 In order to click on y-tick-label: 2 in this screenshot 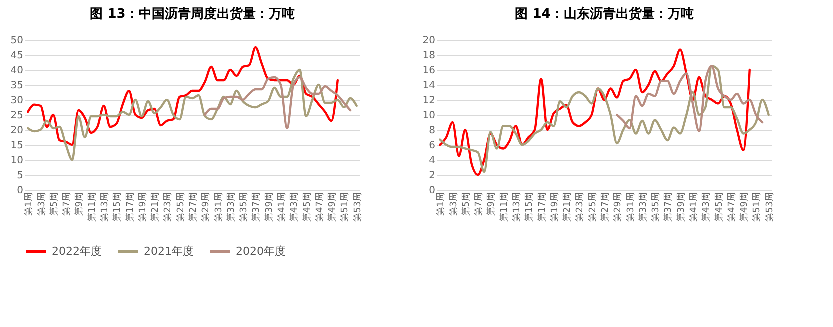, I will do `click(432, 176)`.